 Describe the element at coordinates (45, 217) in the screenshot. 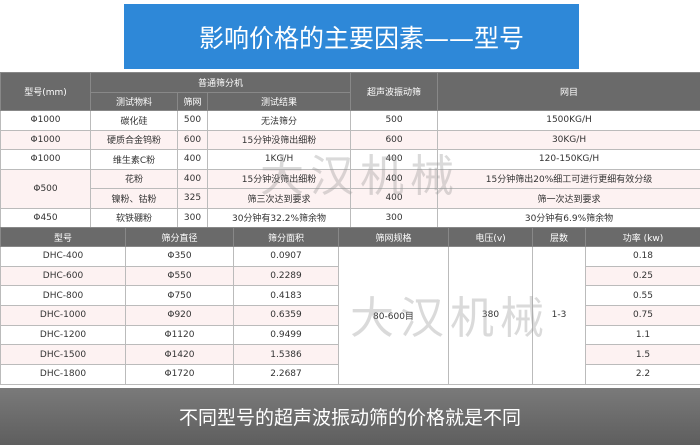

I see `cell-model: Φ450` at that location.